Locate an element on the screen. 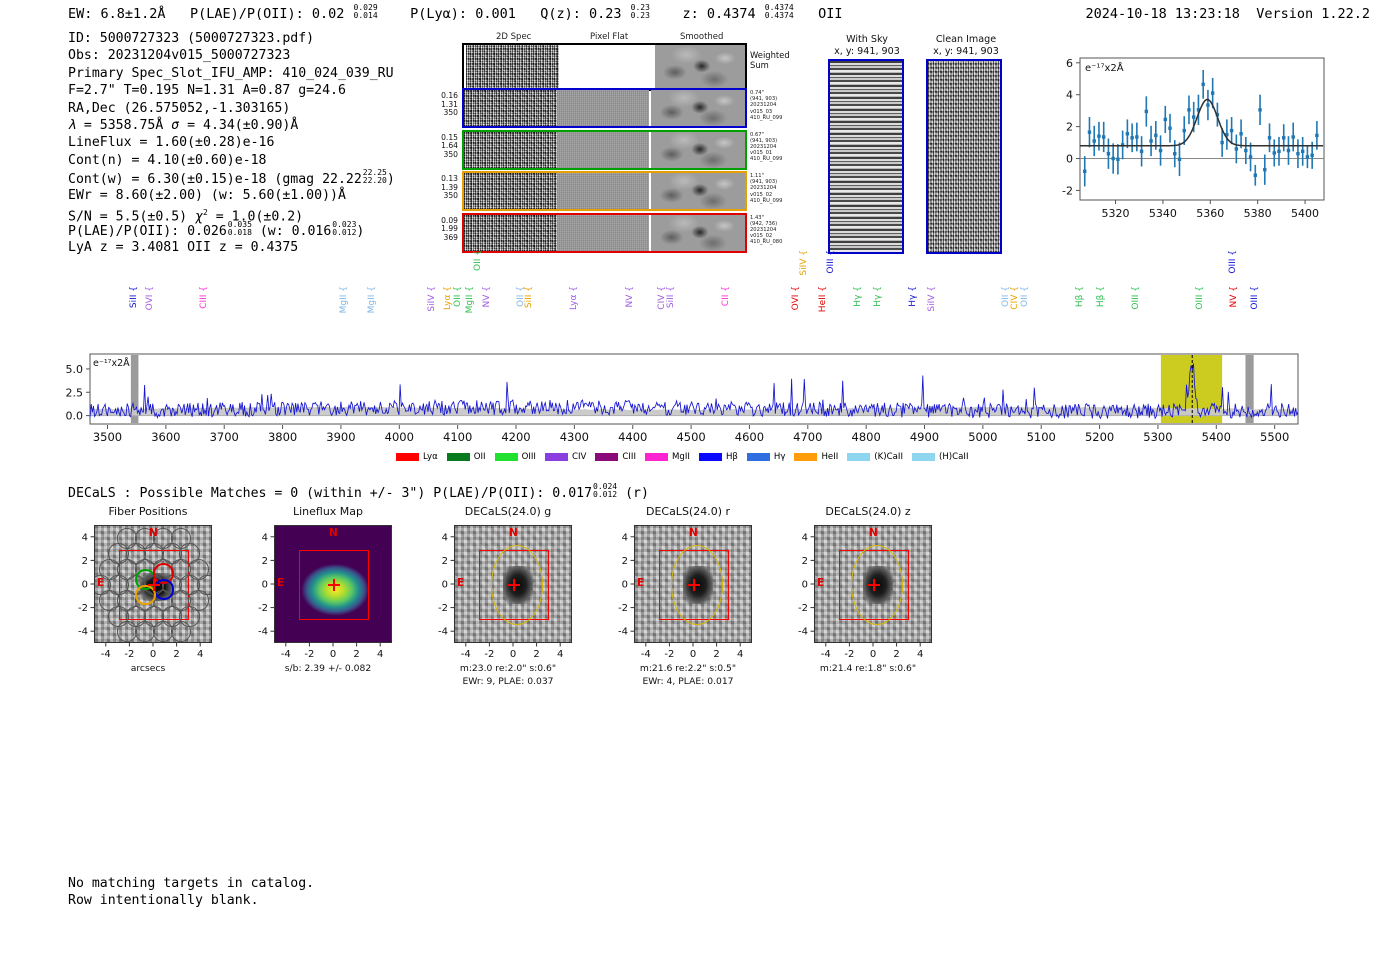  info-sn-chi2: S/N = 5.5(±0.5) χ2 = 1.0(±0.2) is located at coordinates (186, 216).